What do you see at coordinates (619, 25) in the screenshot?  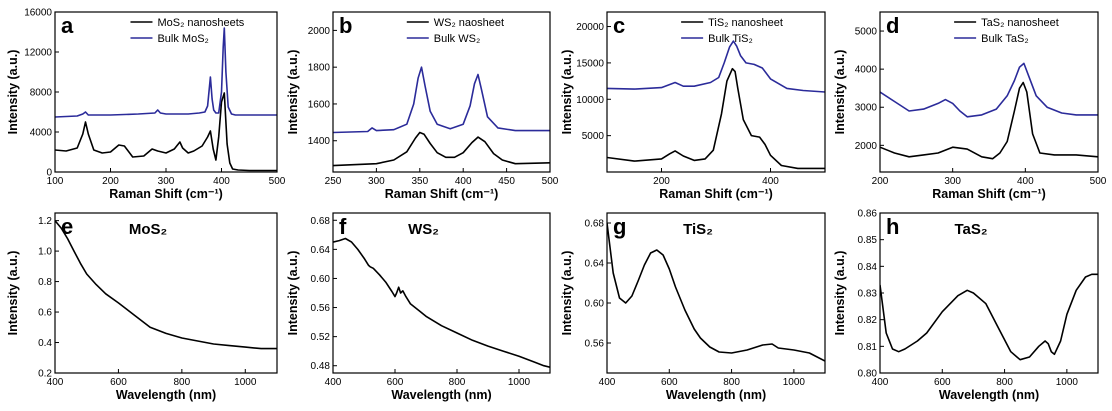 I see `panel-label: c` at bounding box center [619, 25].